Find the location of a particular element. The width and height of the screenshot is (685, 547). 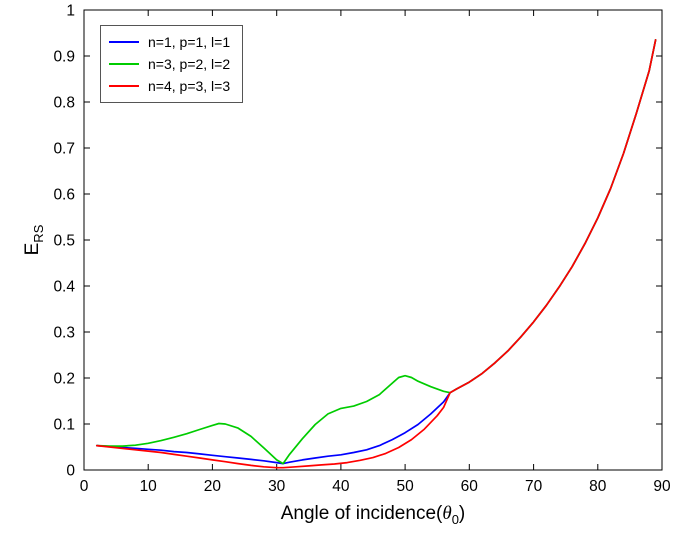

svg-text: 0.1 is located at coordinates (64, 425).